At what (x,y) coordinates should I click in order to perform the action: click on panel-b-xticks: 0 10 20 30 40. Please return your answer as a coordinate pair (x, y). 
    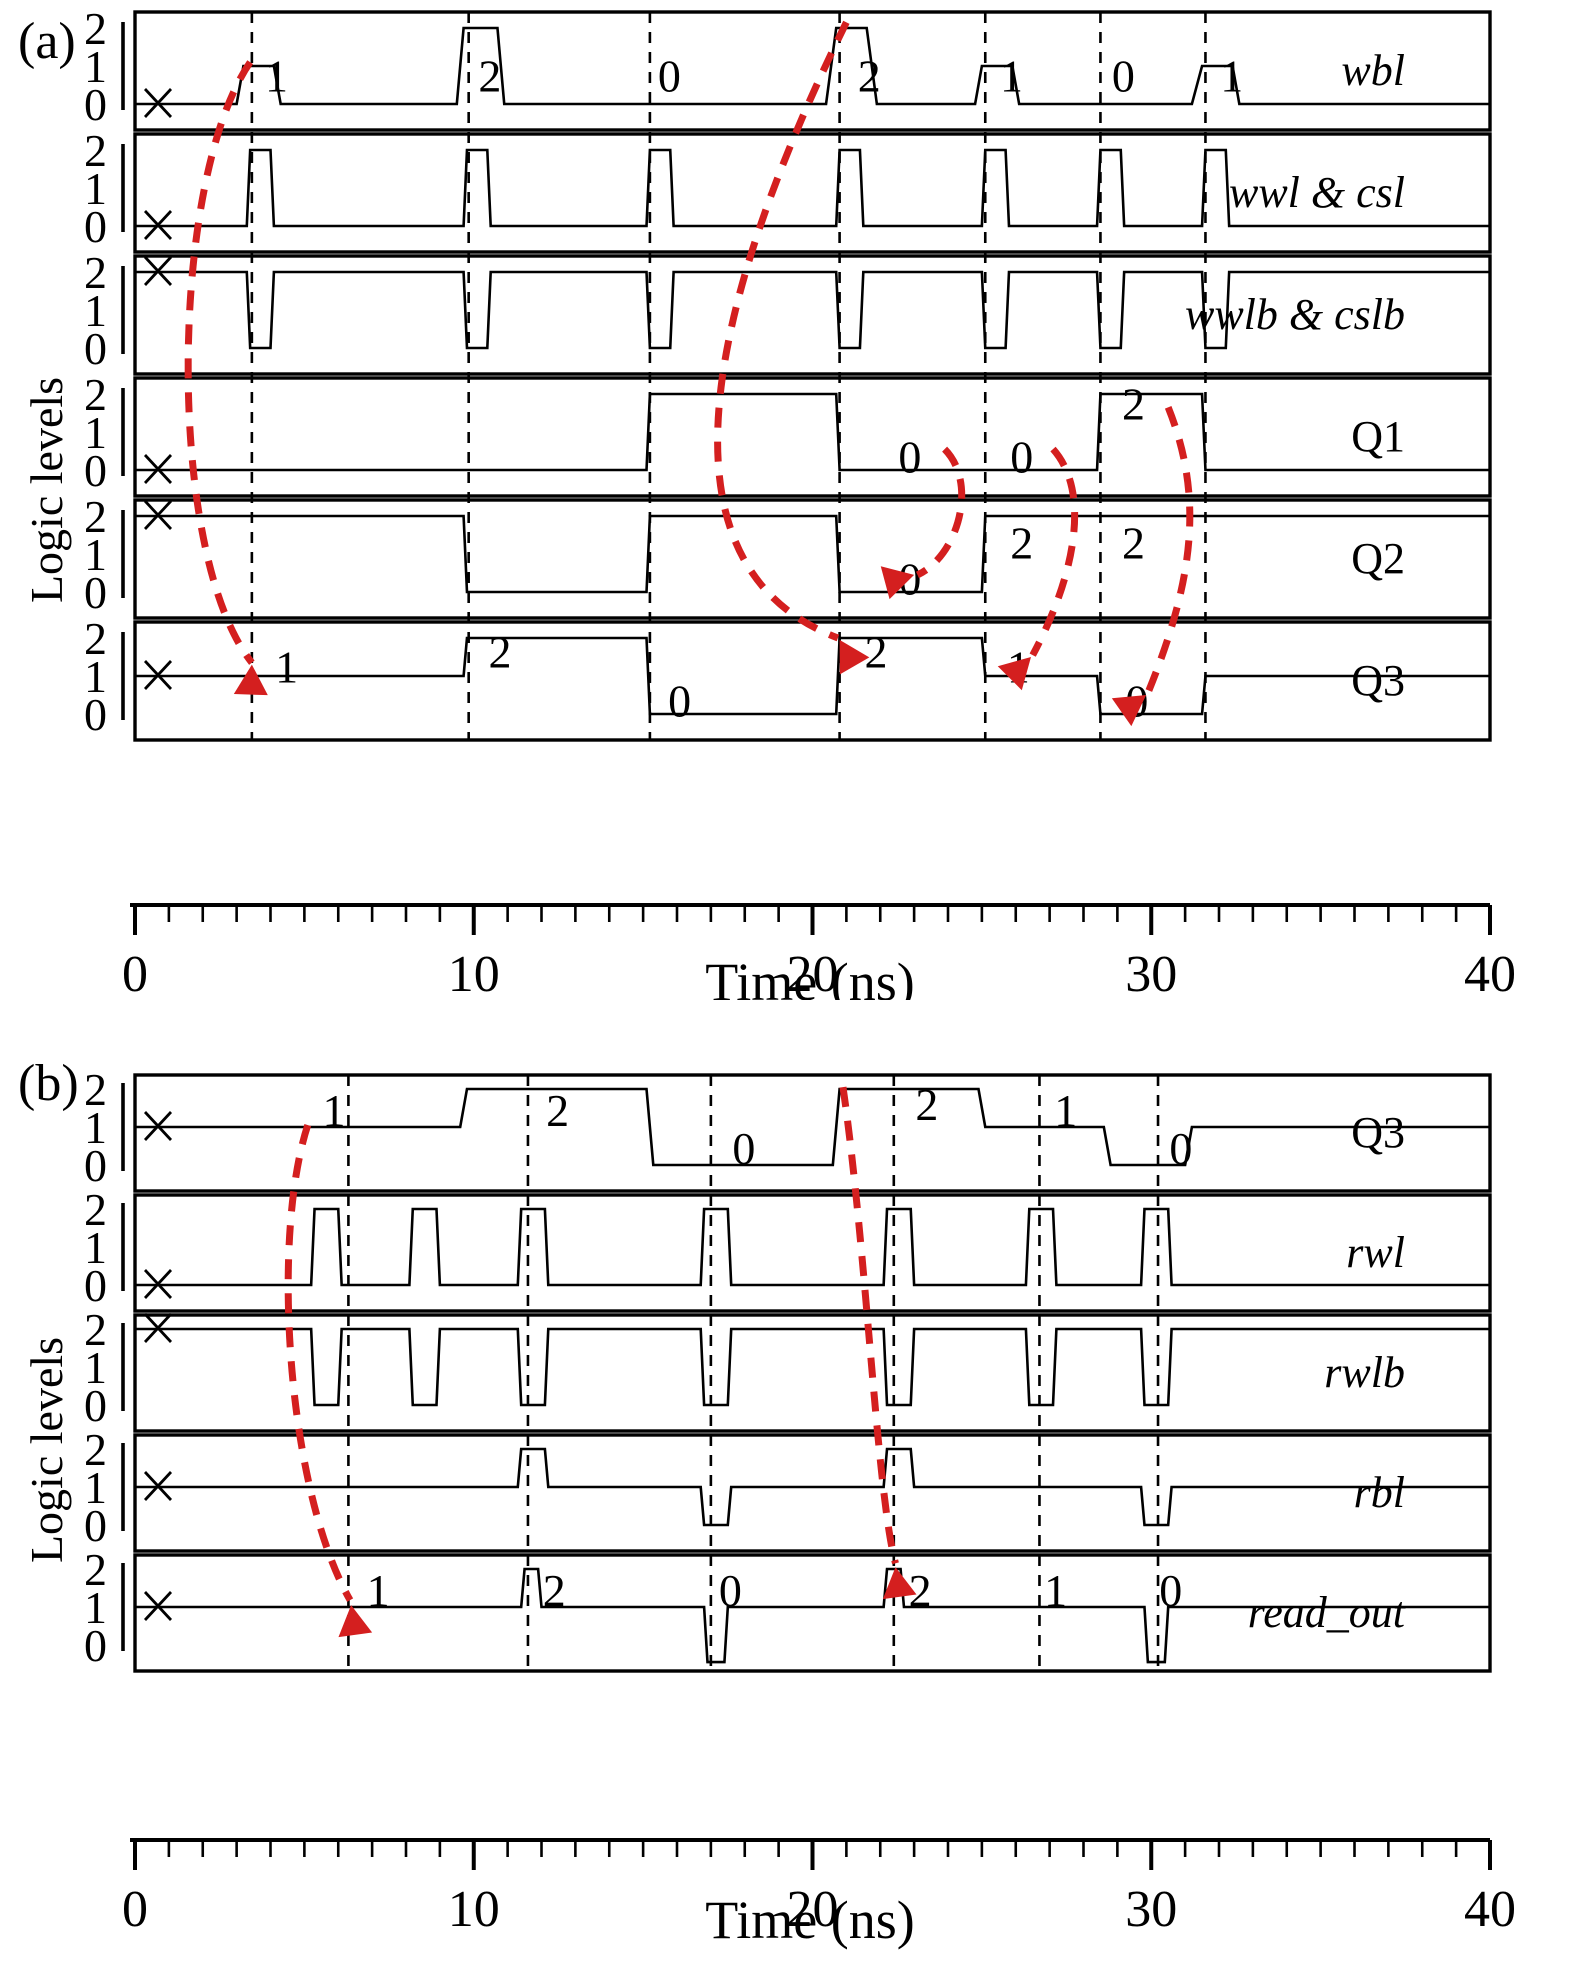
    Looking at the image, I should click on (819, 1889).